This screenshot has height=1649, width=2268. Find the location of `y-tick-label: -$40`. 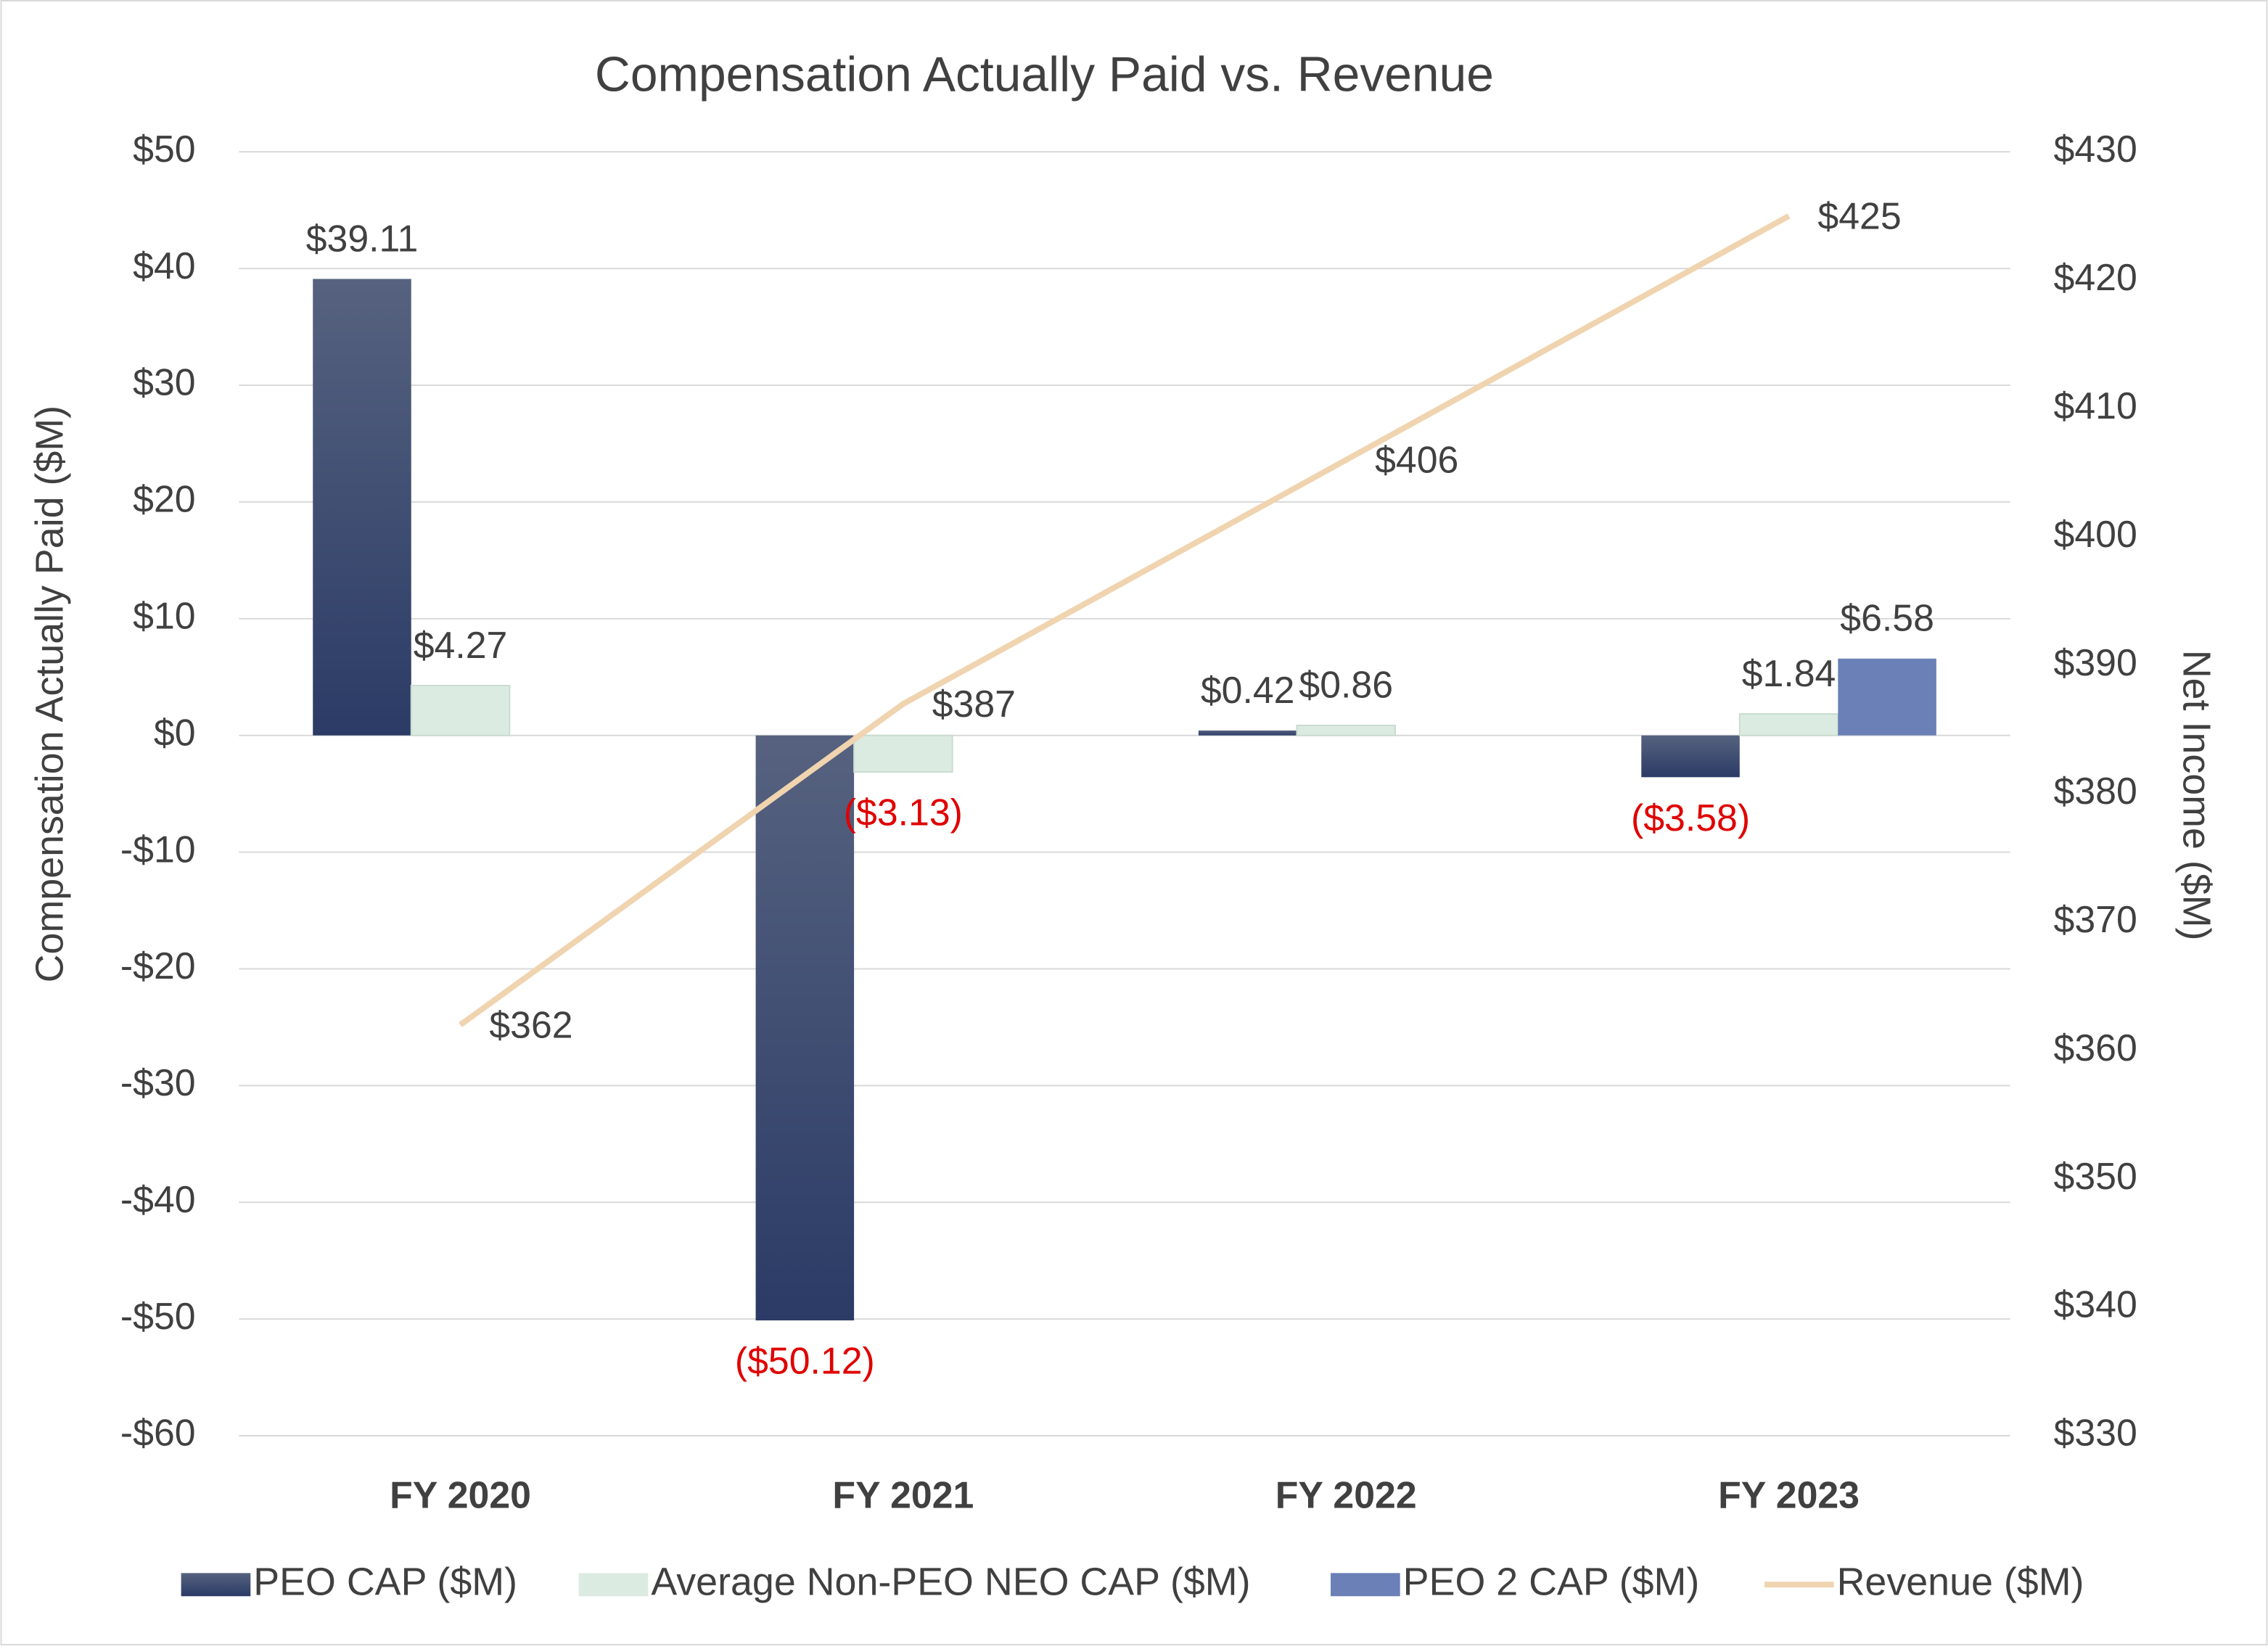

y-tick-label: -$40 is located at coordinates (158, 1199).